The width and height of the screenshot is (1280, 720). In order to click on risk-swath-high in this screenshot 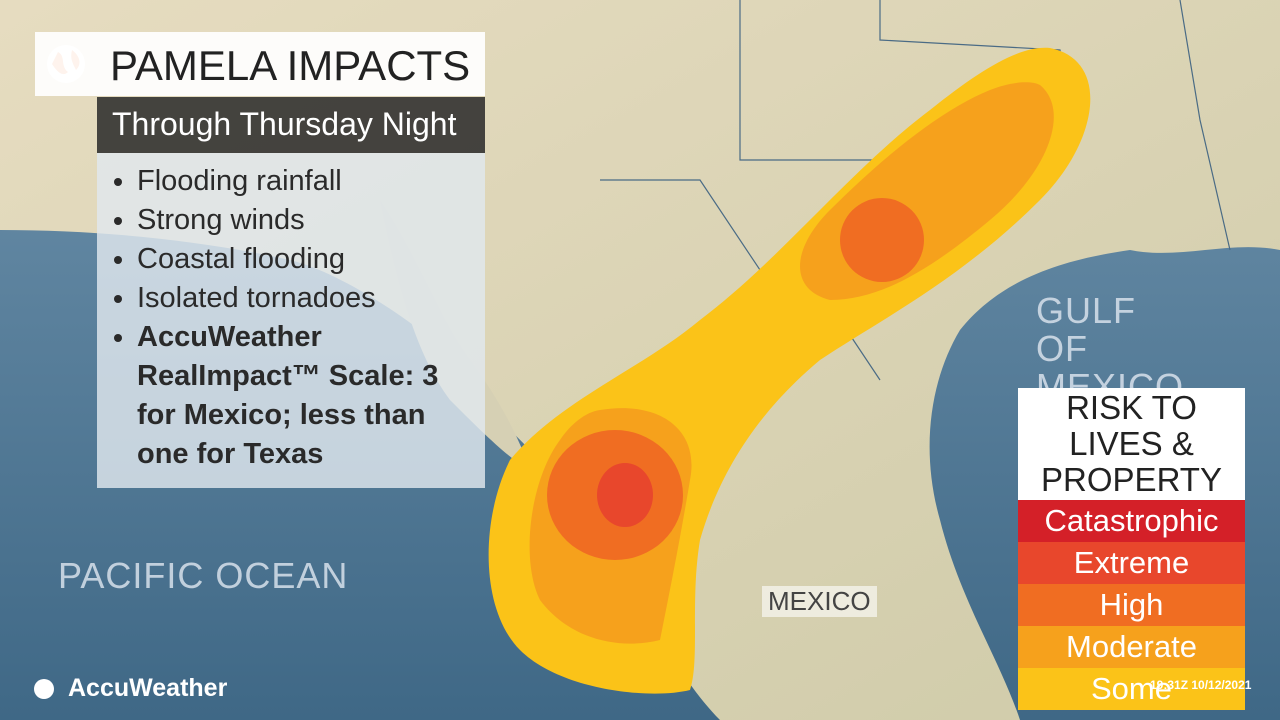, I will do `click(882, 240)`.